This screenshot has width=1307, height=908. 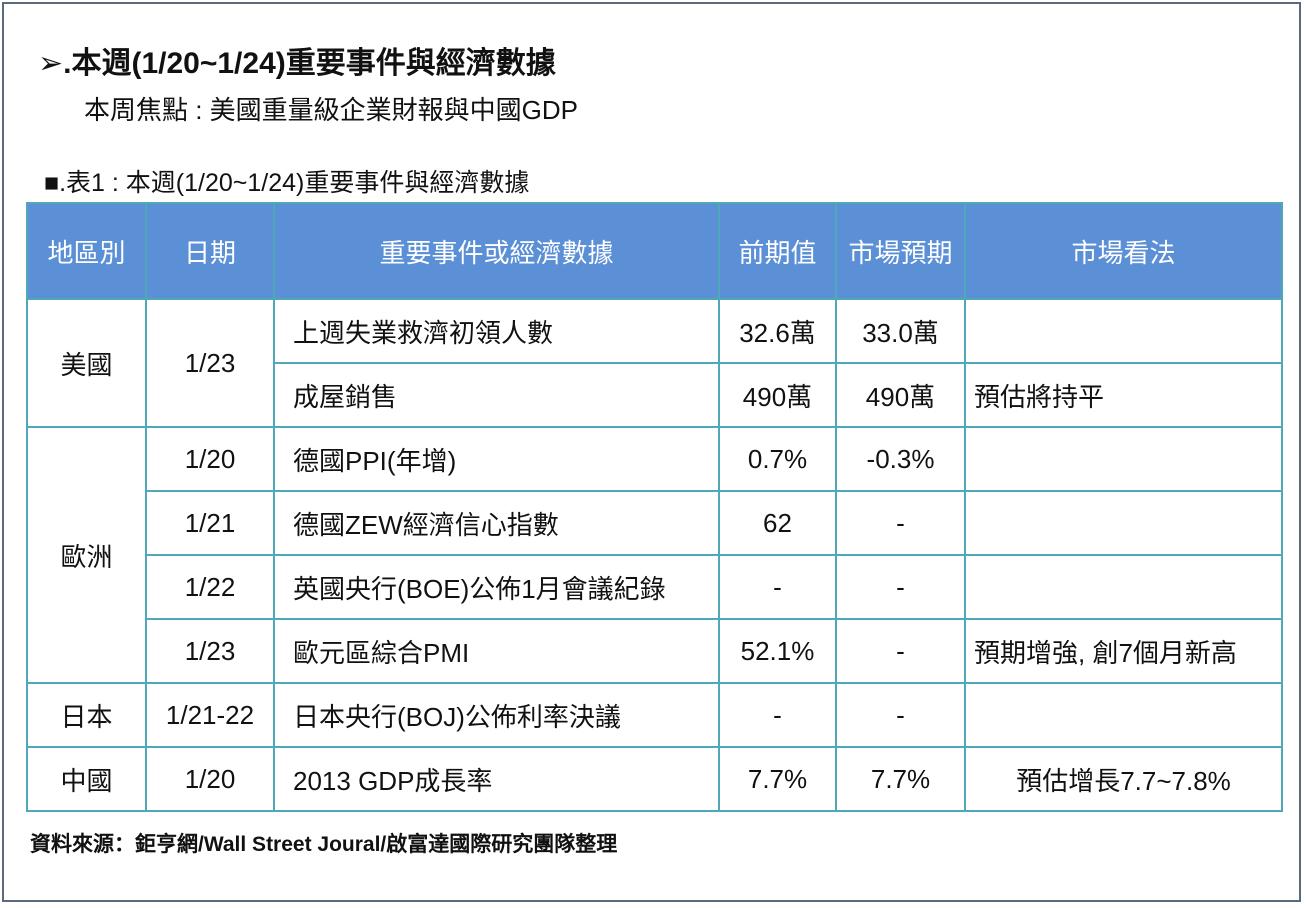 I want to click on event-cell: 英國央行(BOE)公佈1月會議紀錄, so click(x=496, y=587).